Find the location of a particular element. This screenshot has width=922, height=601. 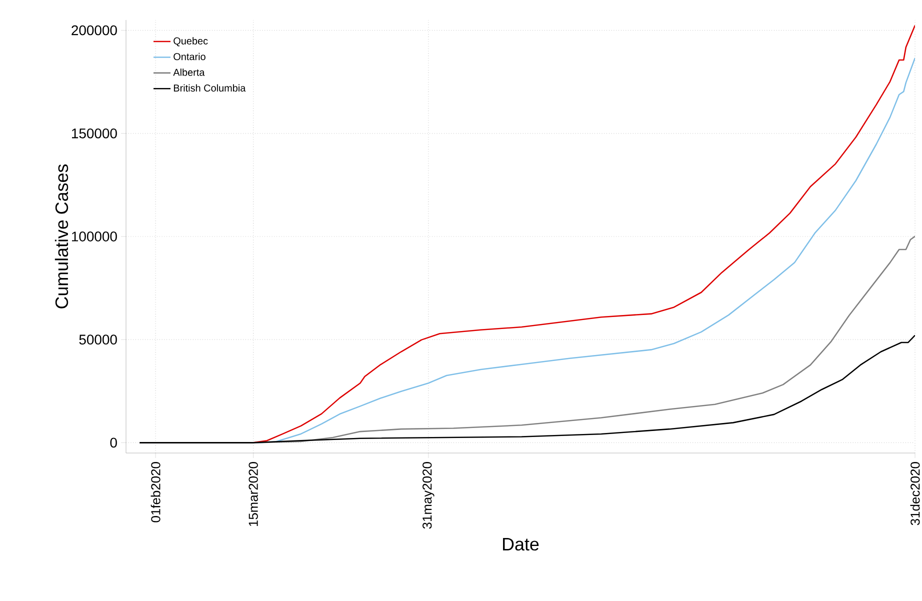

legend-label: British Columbia is located at coordinates (210, 88).